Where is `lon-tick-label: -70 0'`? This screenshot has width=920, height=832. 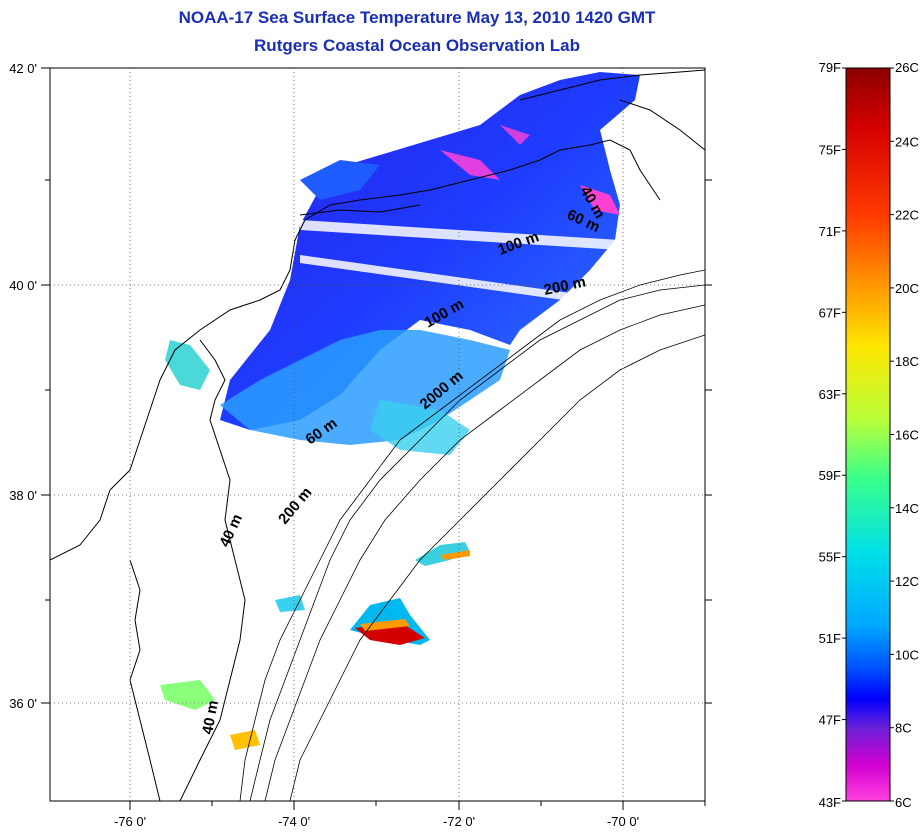
lon-tick-label: -70 0' is located at coordinates (623, 821).